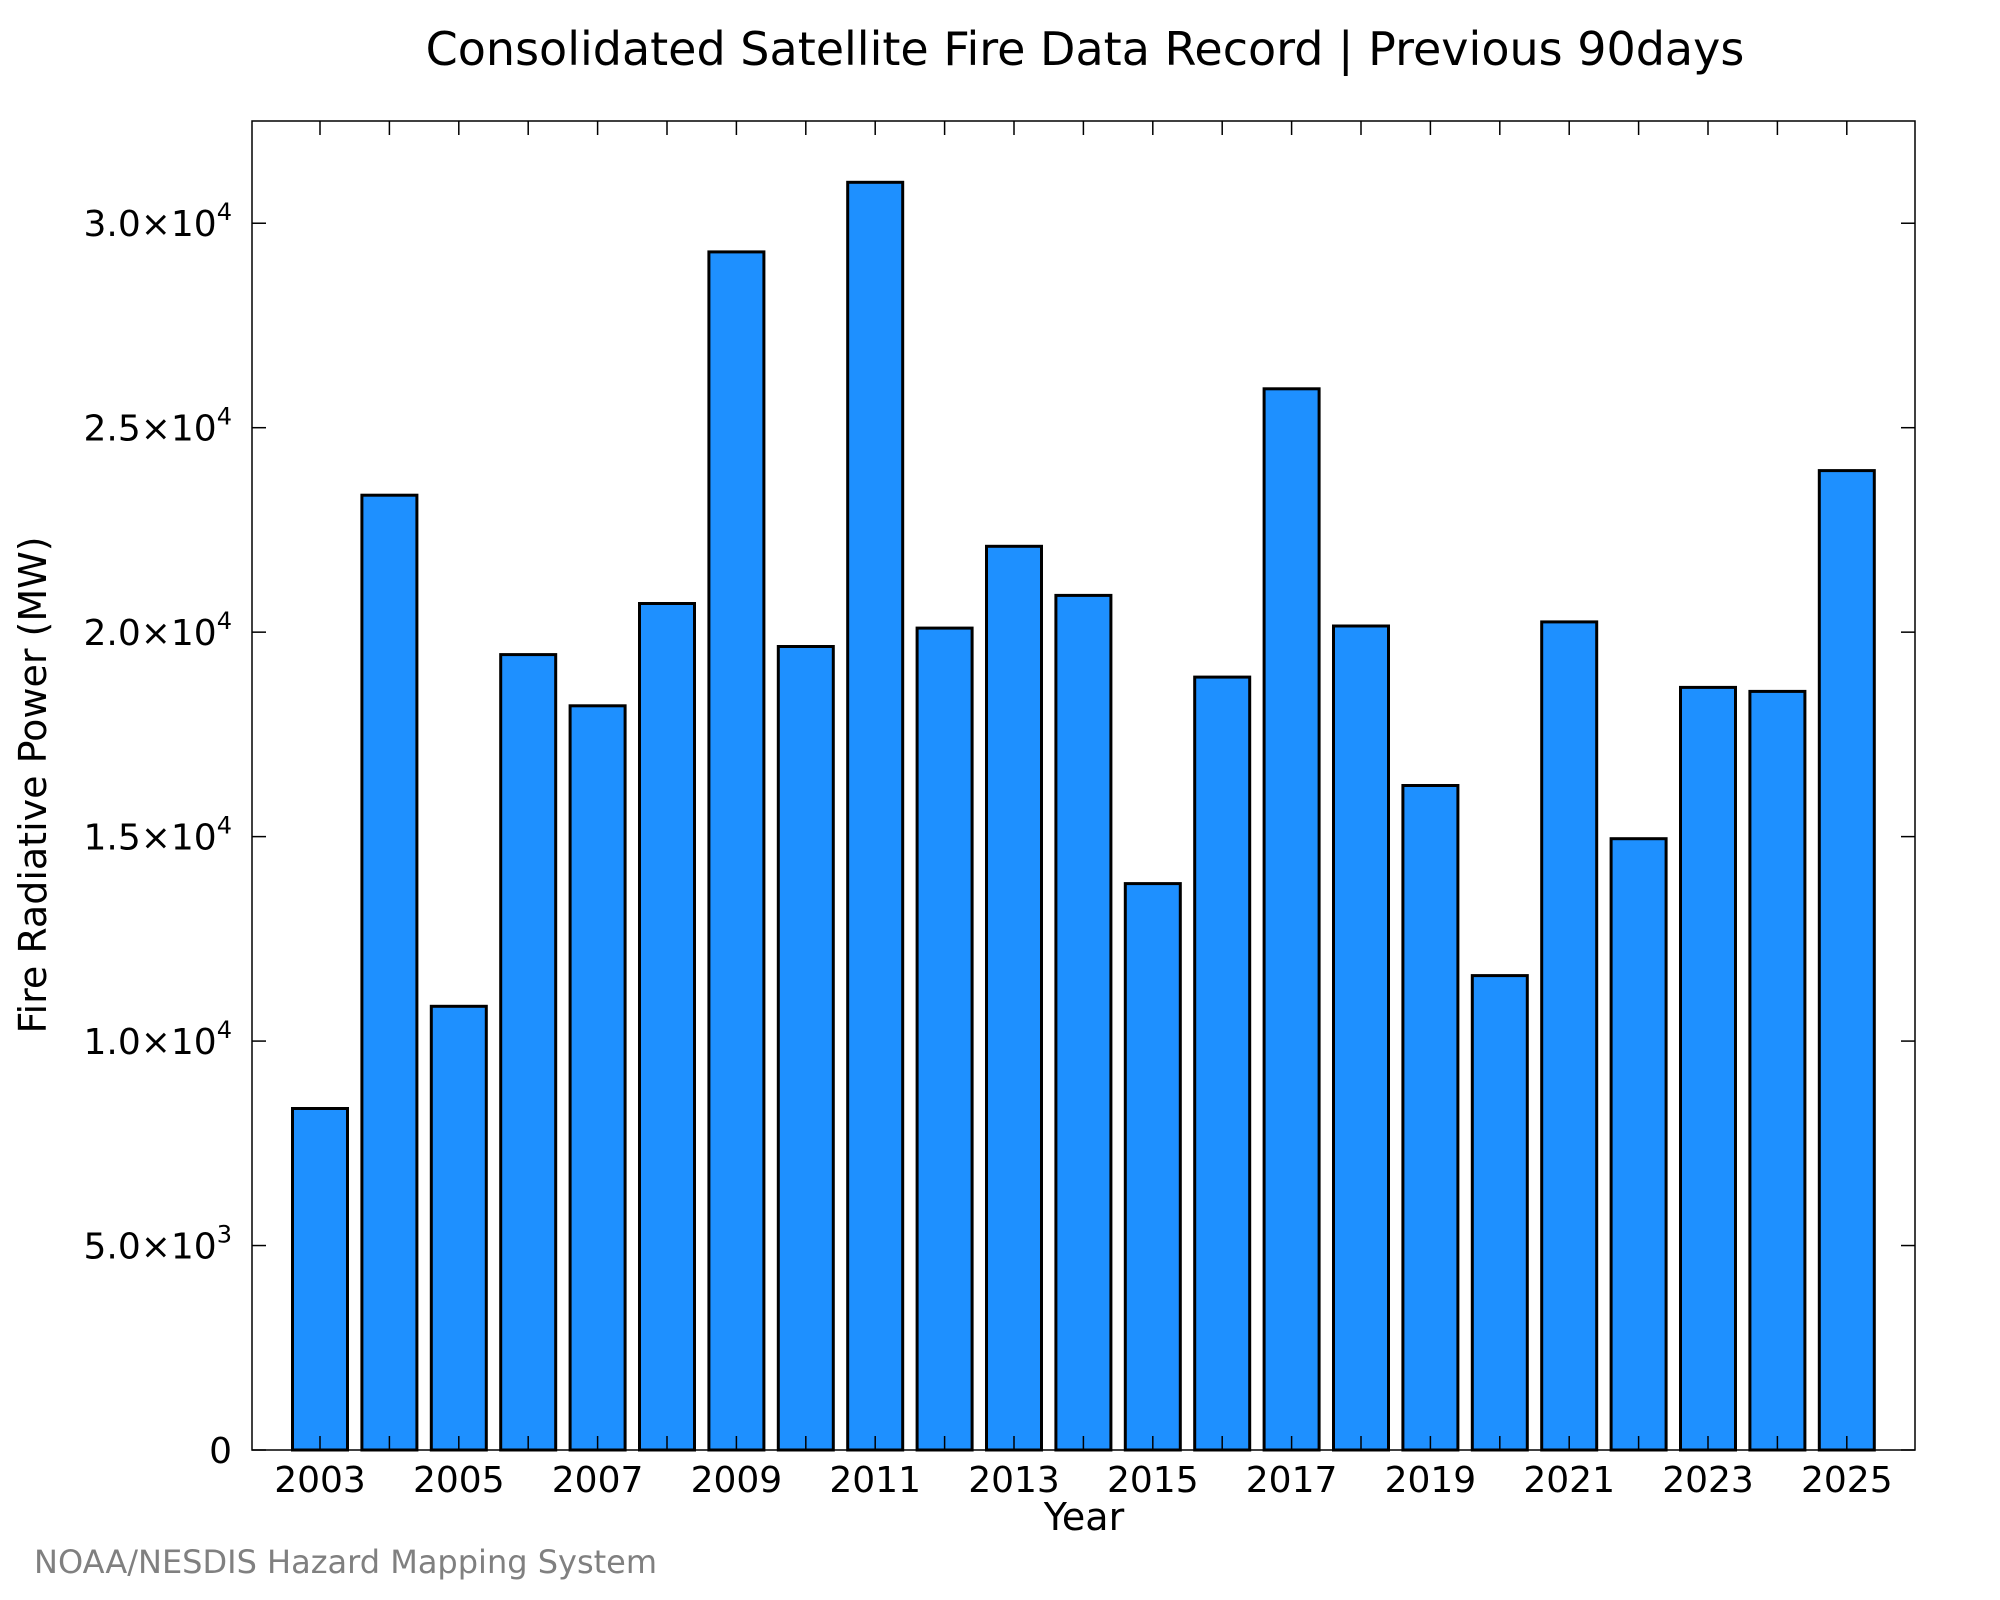 This screenshot has width=2000, height=1600. What do you see at coordinates (1569, 1480) in the screenshot?
I see `x-tick-label-2021: 2021` at bounding box center [1569, 1480].